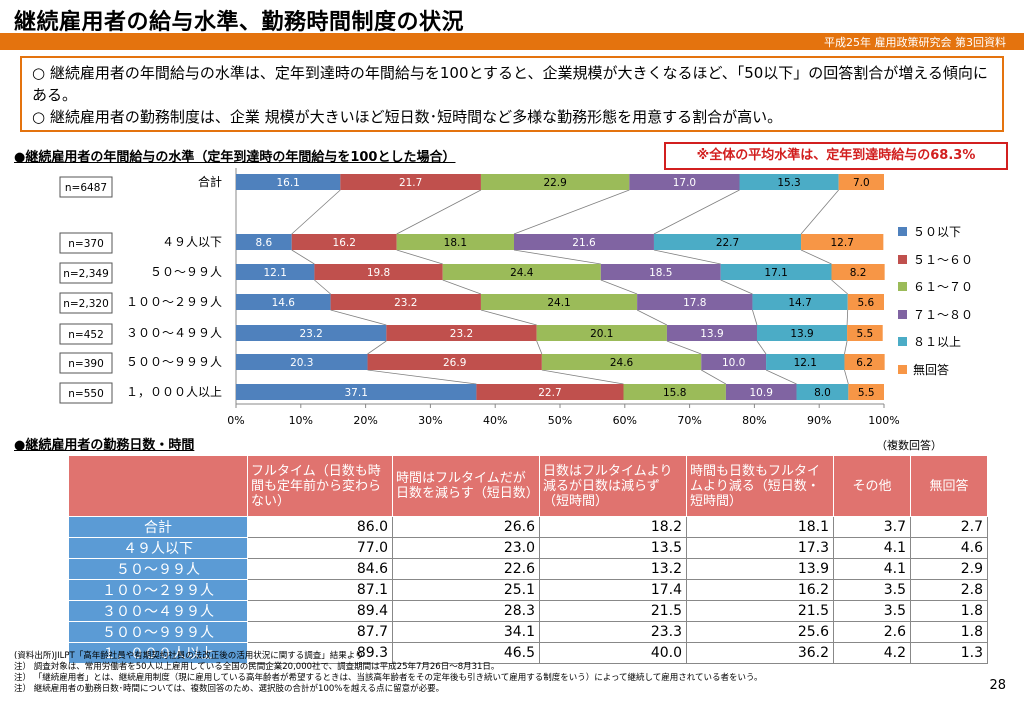 The width and height of the screenshot is (1024, 707). I want to click on table-cell: 46.5, so click(466, 653).